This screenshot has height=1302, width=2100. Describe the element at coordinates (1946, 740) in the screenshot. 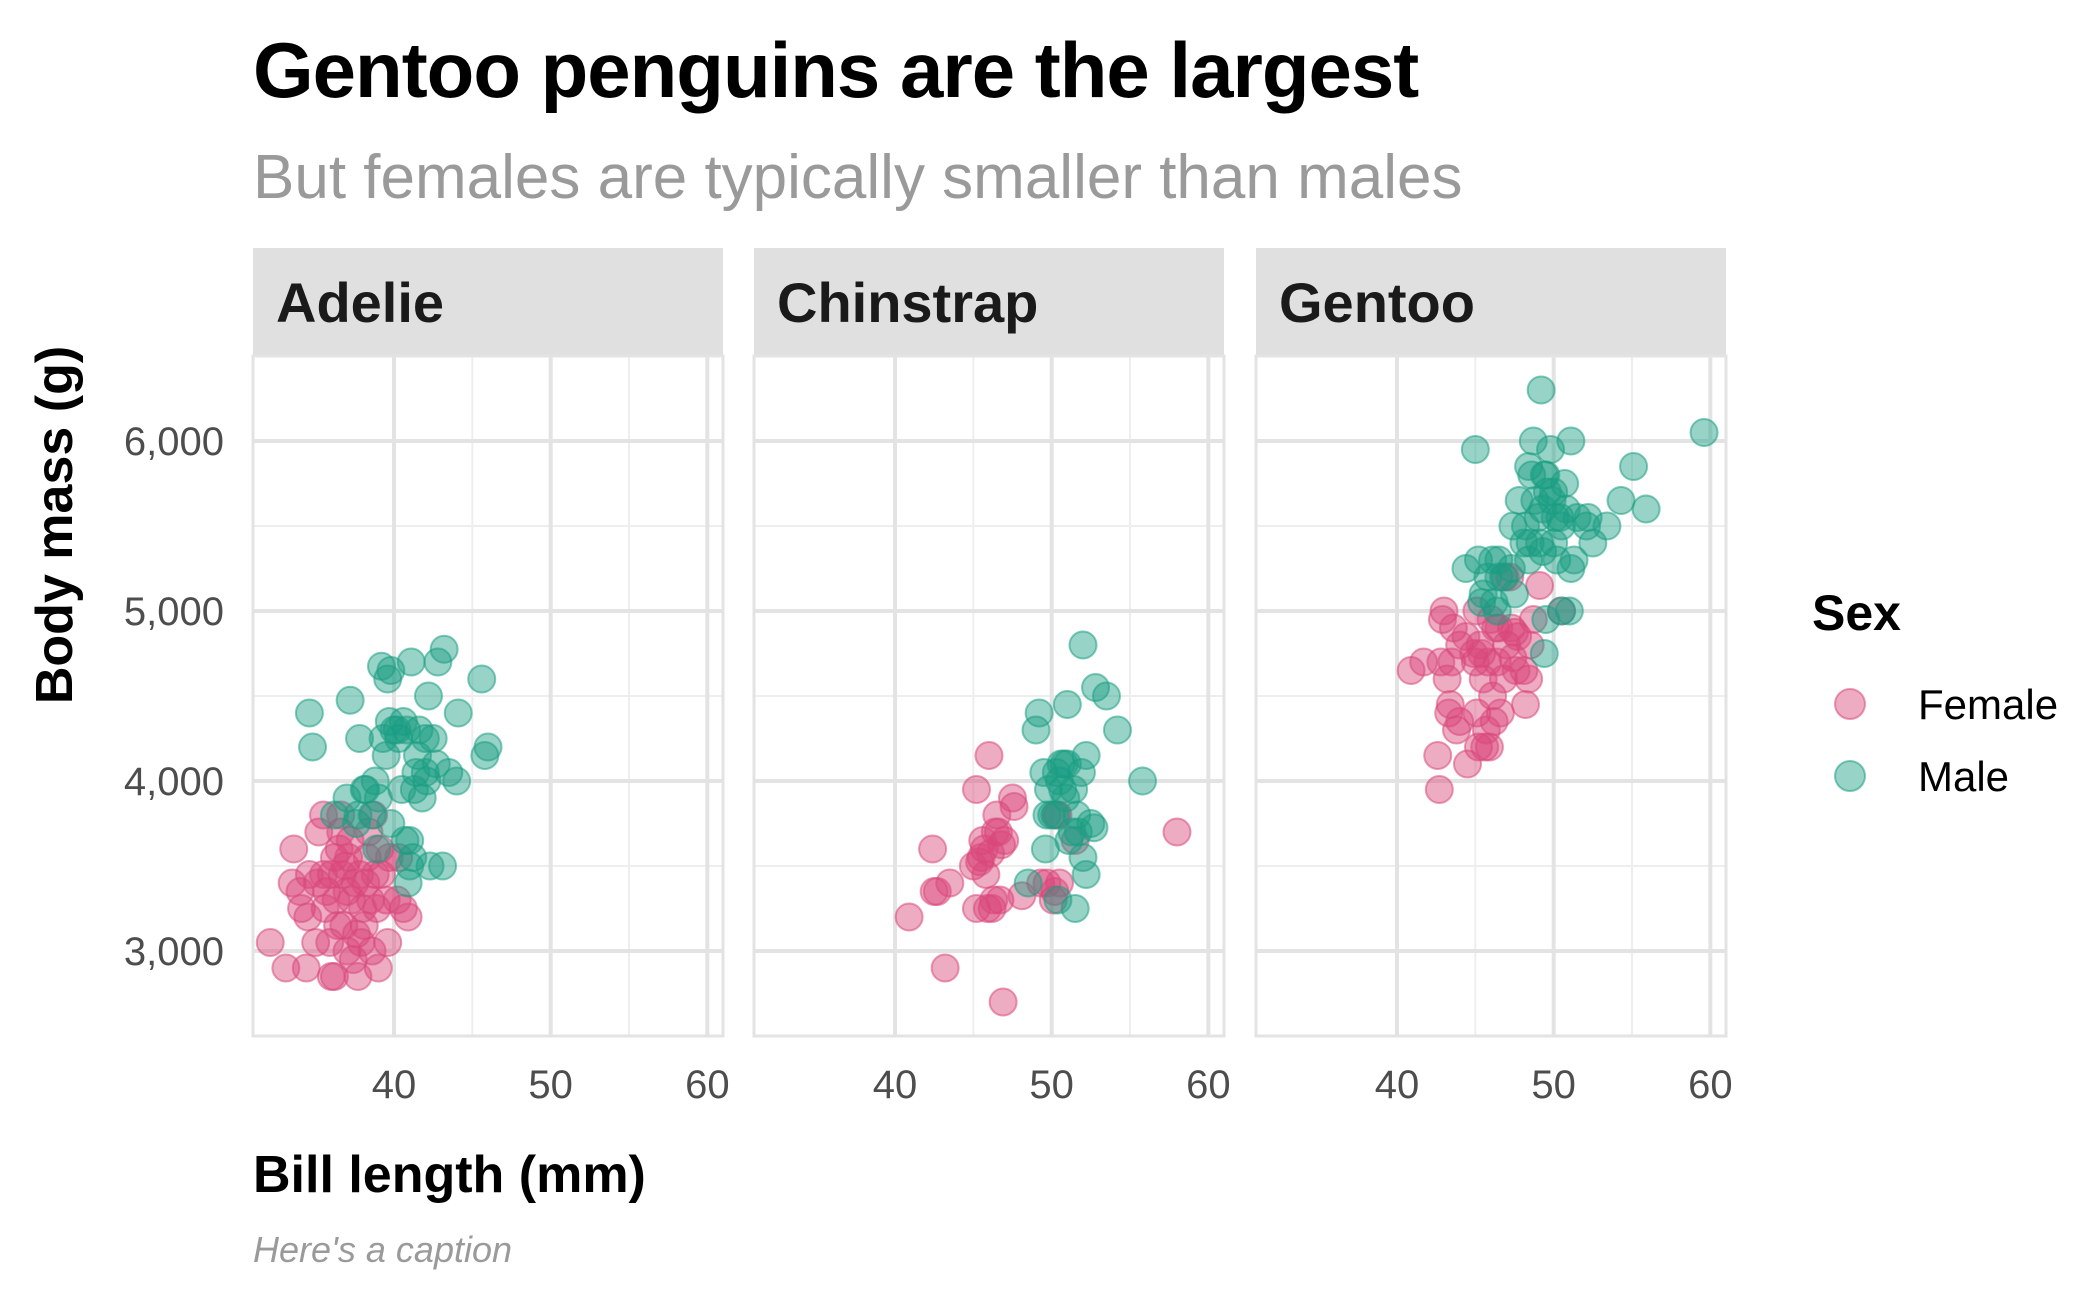

I see `legend-entries: Female Male` at that location.